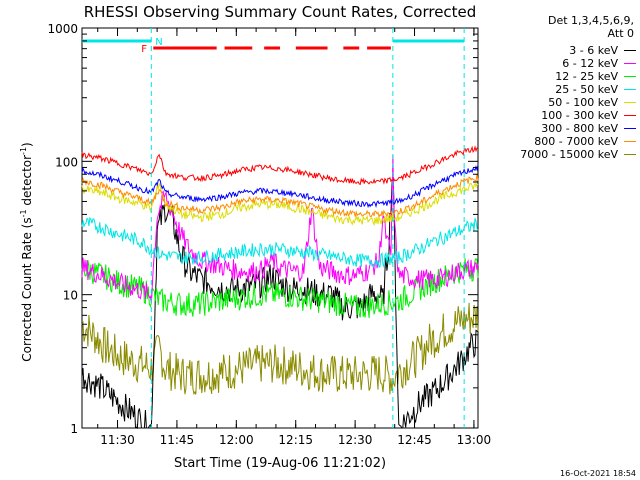  I want to click on legend-label: 7000 - 15000 keV, so click(569, 154).